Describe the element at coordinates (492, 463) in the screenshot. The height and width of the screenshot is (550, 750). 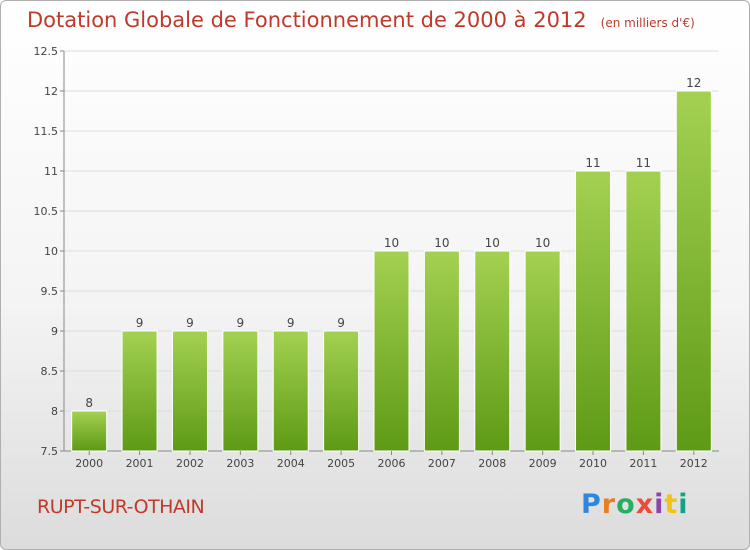
I see `x-tick-label: 2008` at that location.